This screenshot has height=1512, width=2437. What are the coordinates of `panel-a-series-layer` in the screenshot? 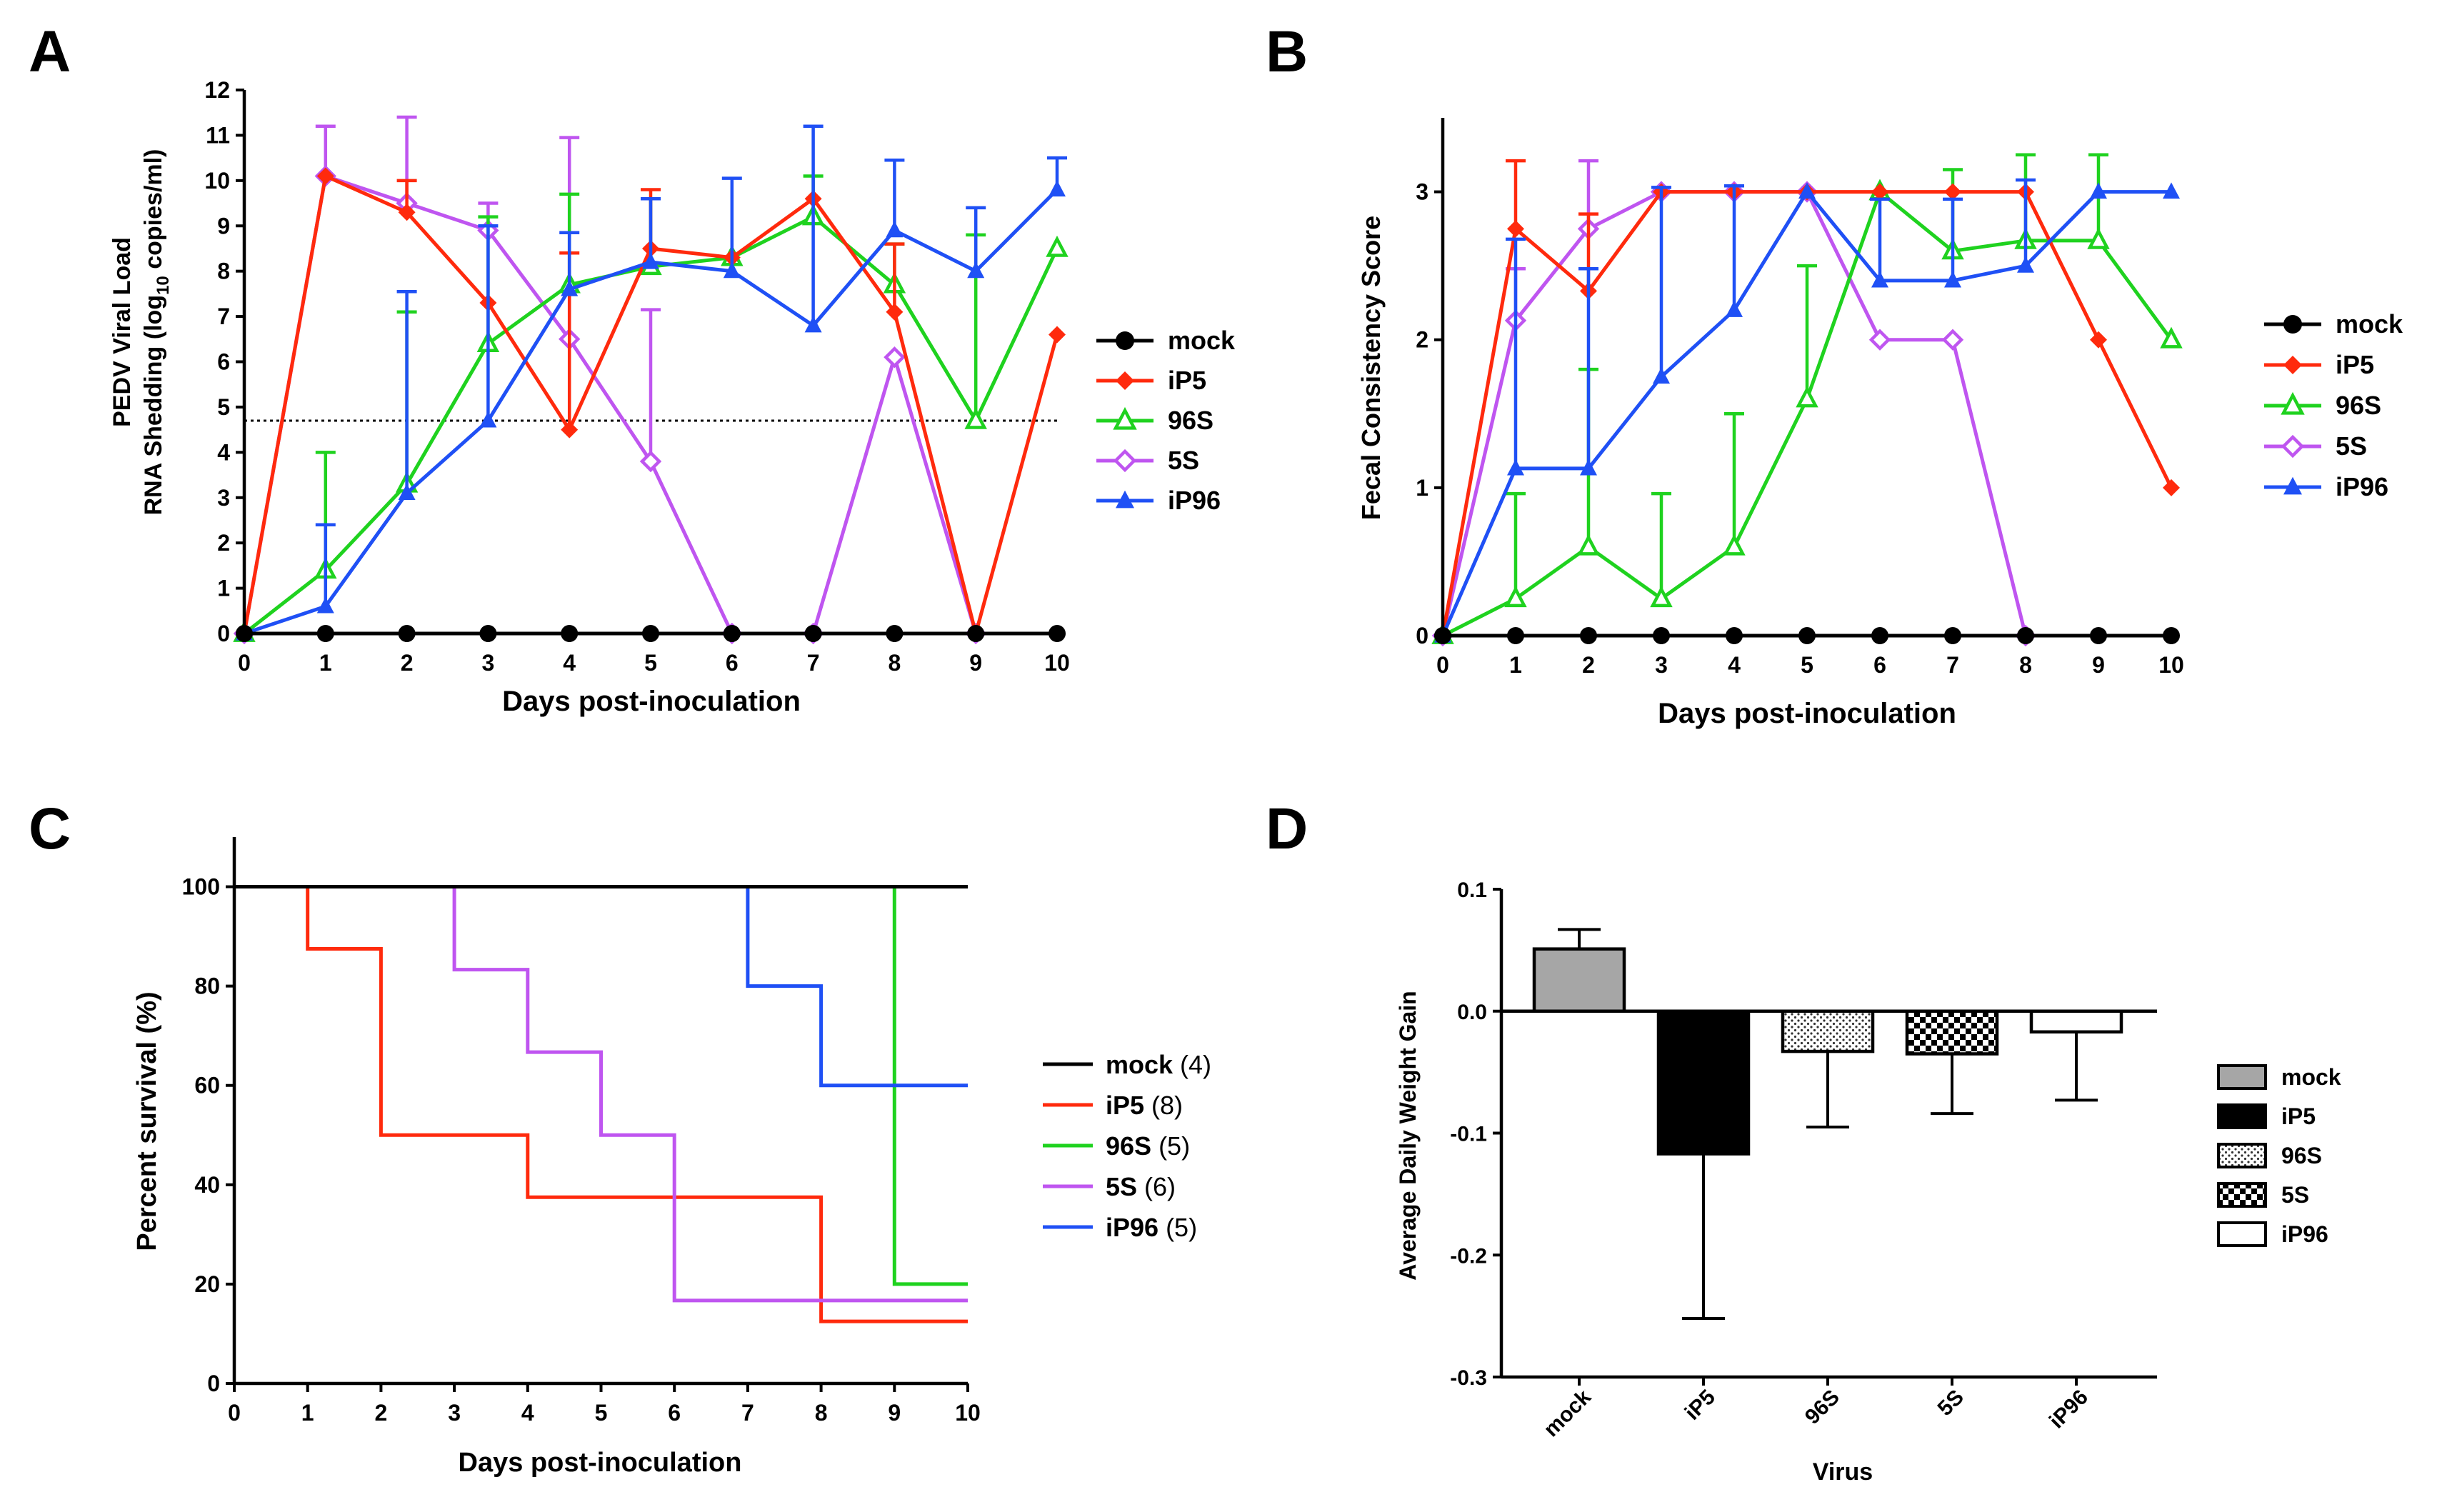 It's located at (651, 380).